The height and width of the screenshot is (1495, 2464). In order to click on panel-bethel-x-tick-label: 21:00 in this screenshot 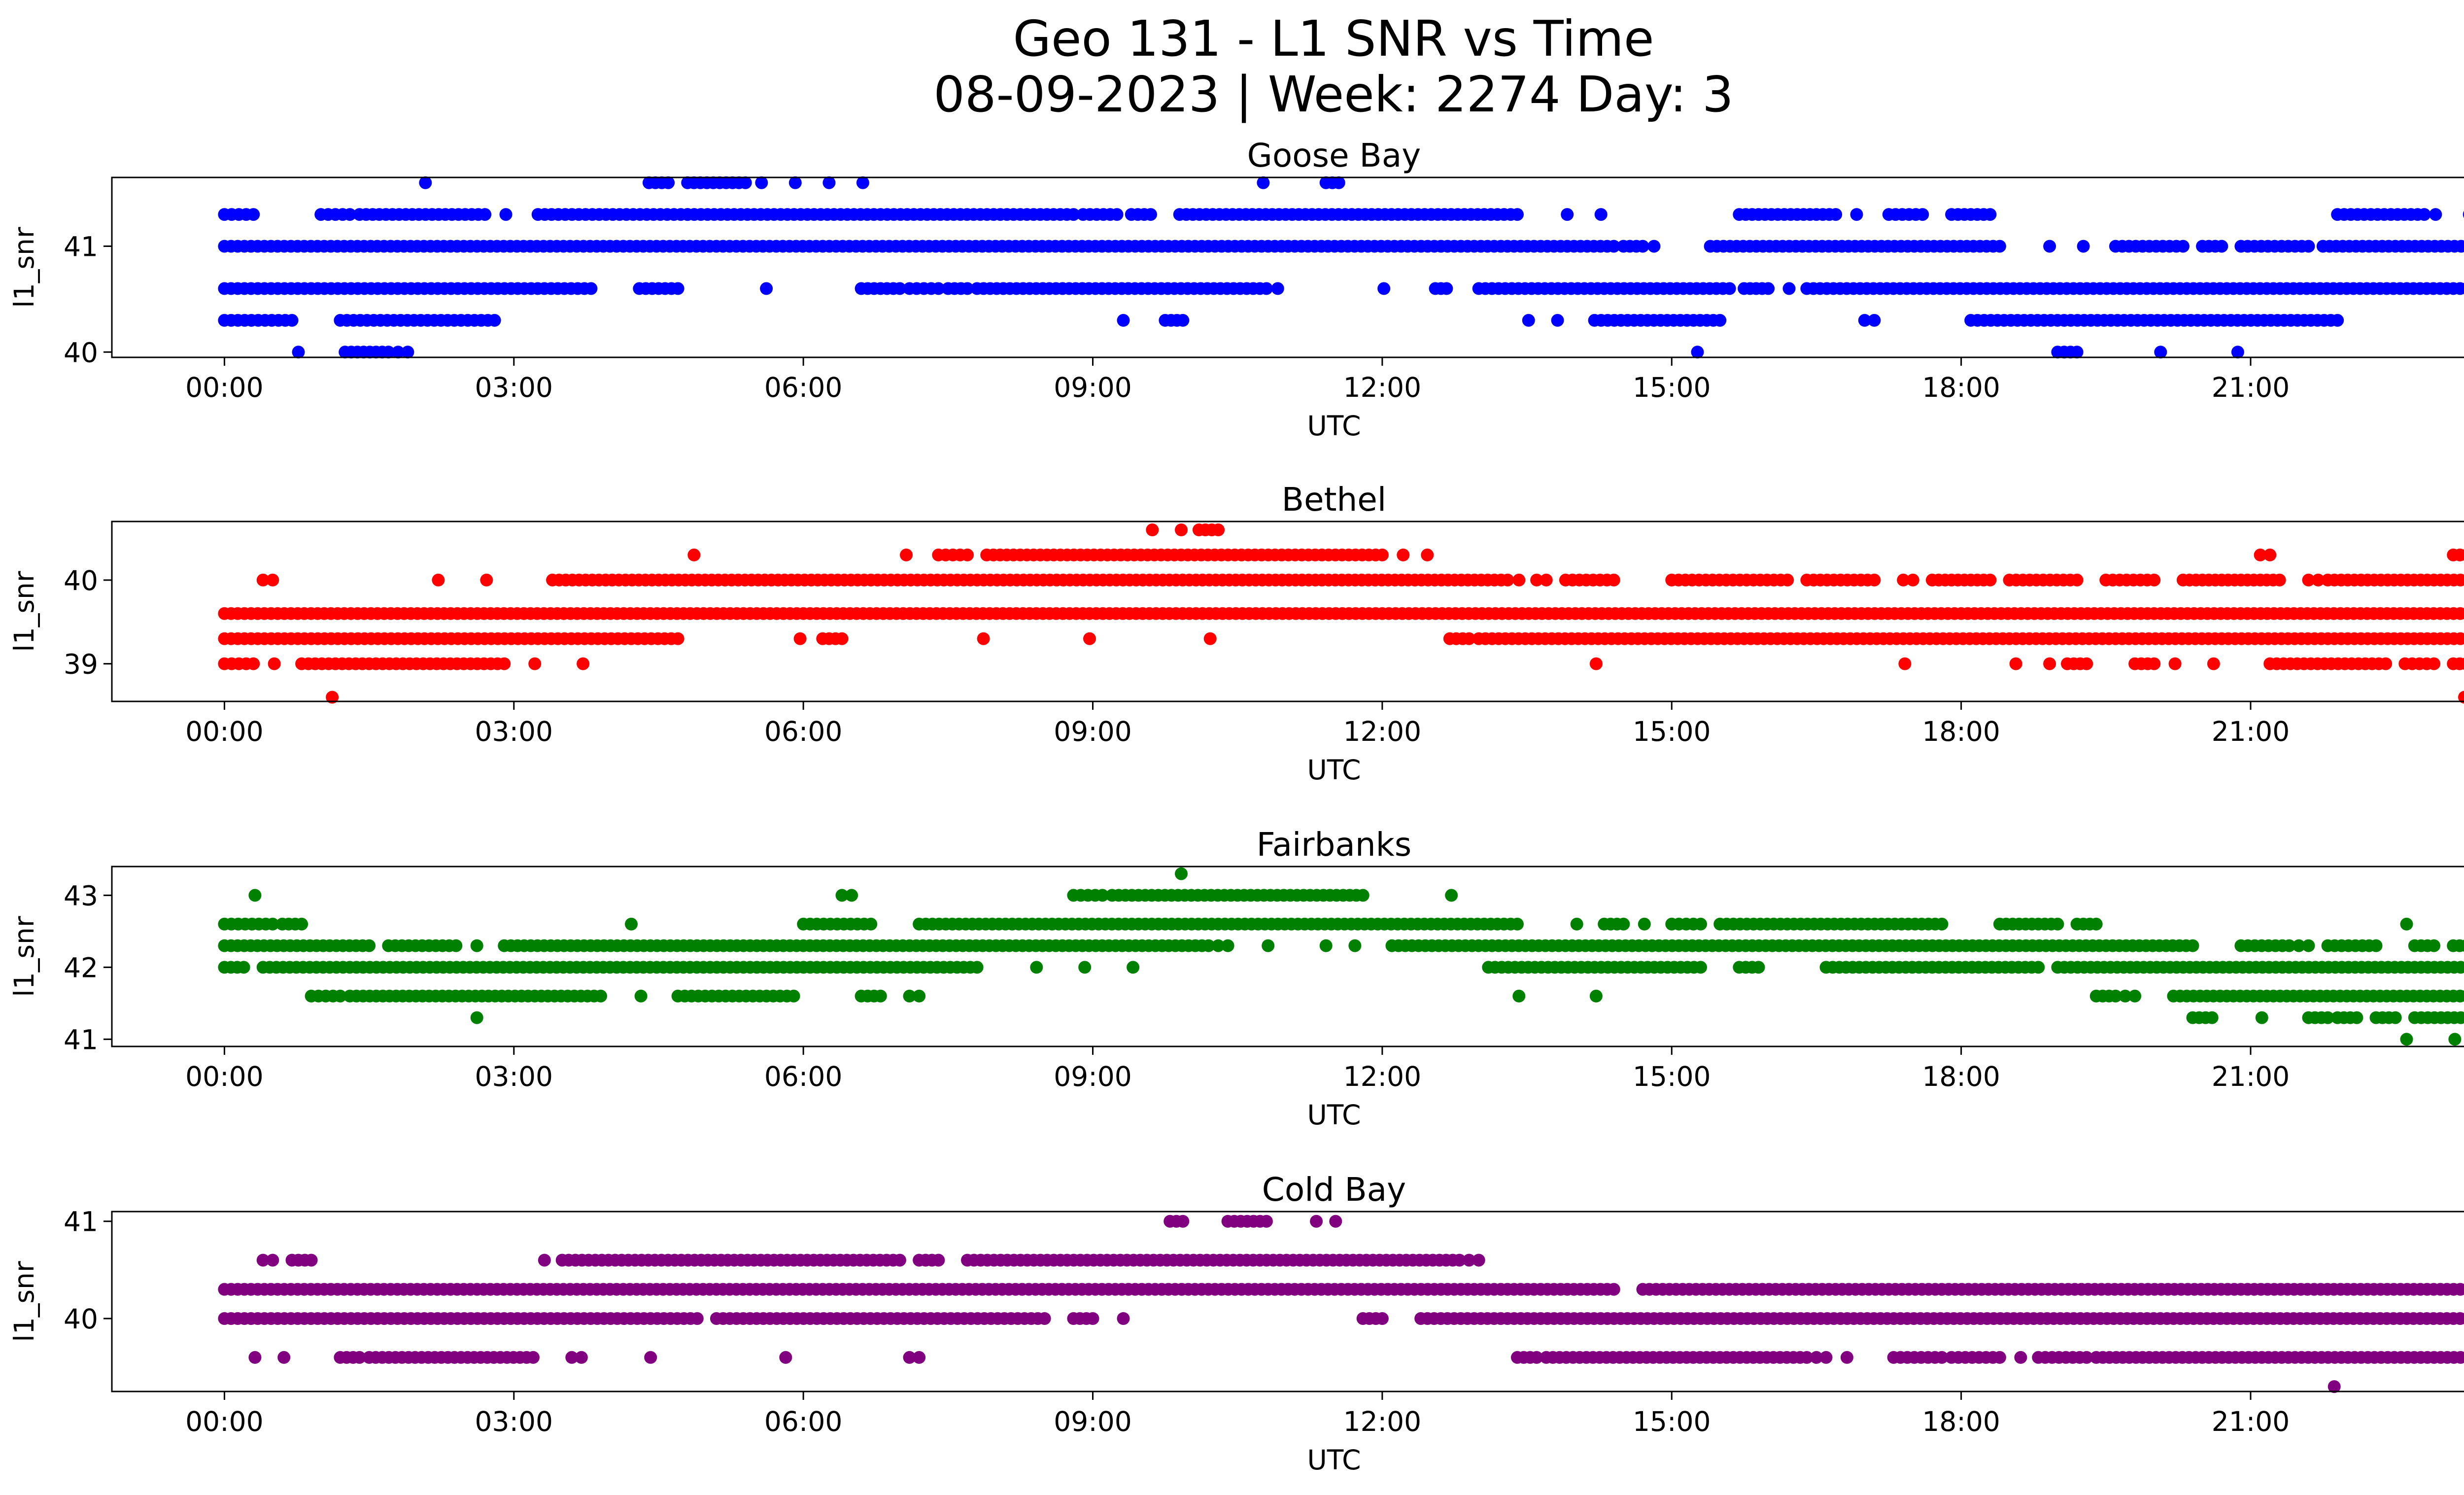, I will do `click(2251, 731)`.